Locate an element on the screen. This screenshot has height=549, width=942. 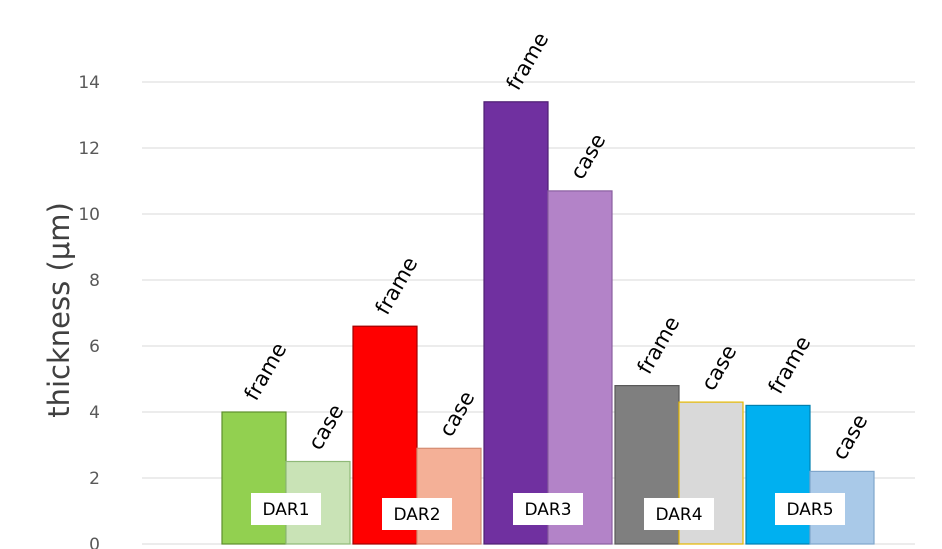
y-tick-8: 8 is located at coordinates (94, 281).